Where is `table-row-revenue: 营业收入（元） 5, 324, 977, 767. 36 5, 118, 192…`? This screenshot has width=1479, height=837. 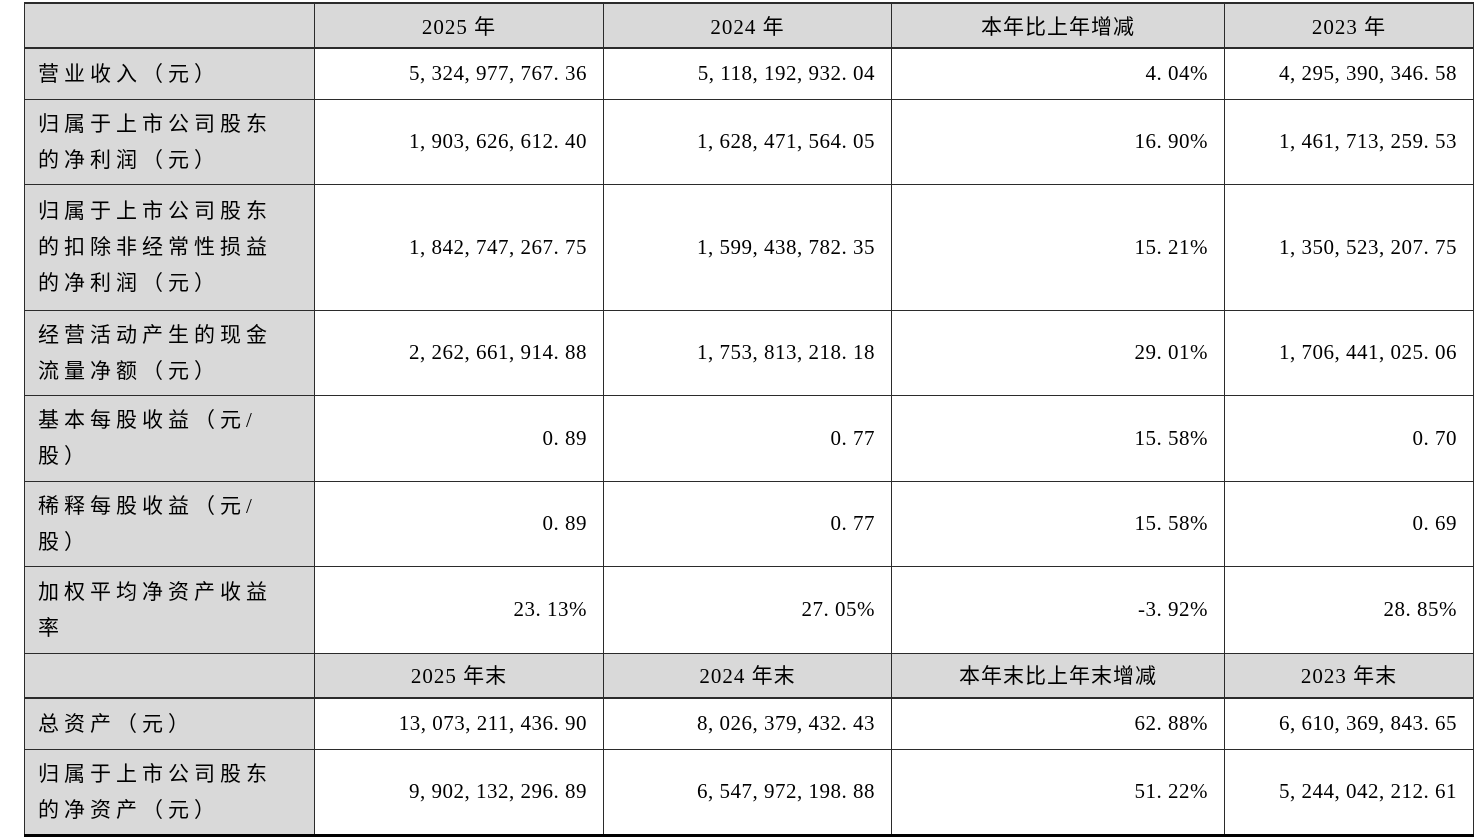
table-row-revenue: 营业收入（元） 5, 324, 977, 767. 36 5, 118, 192… is located at coordinates (749, 73).